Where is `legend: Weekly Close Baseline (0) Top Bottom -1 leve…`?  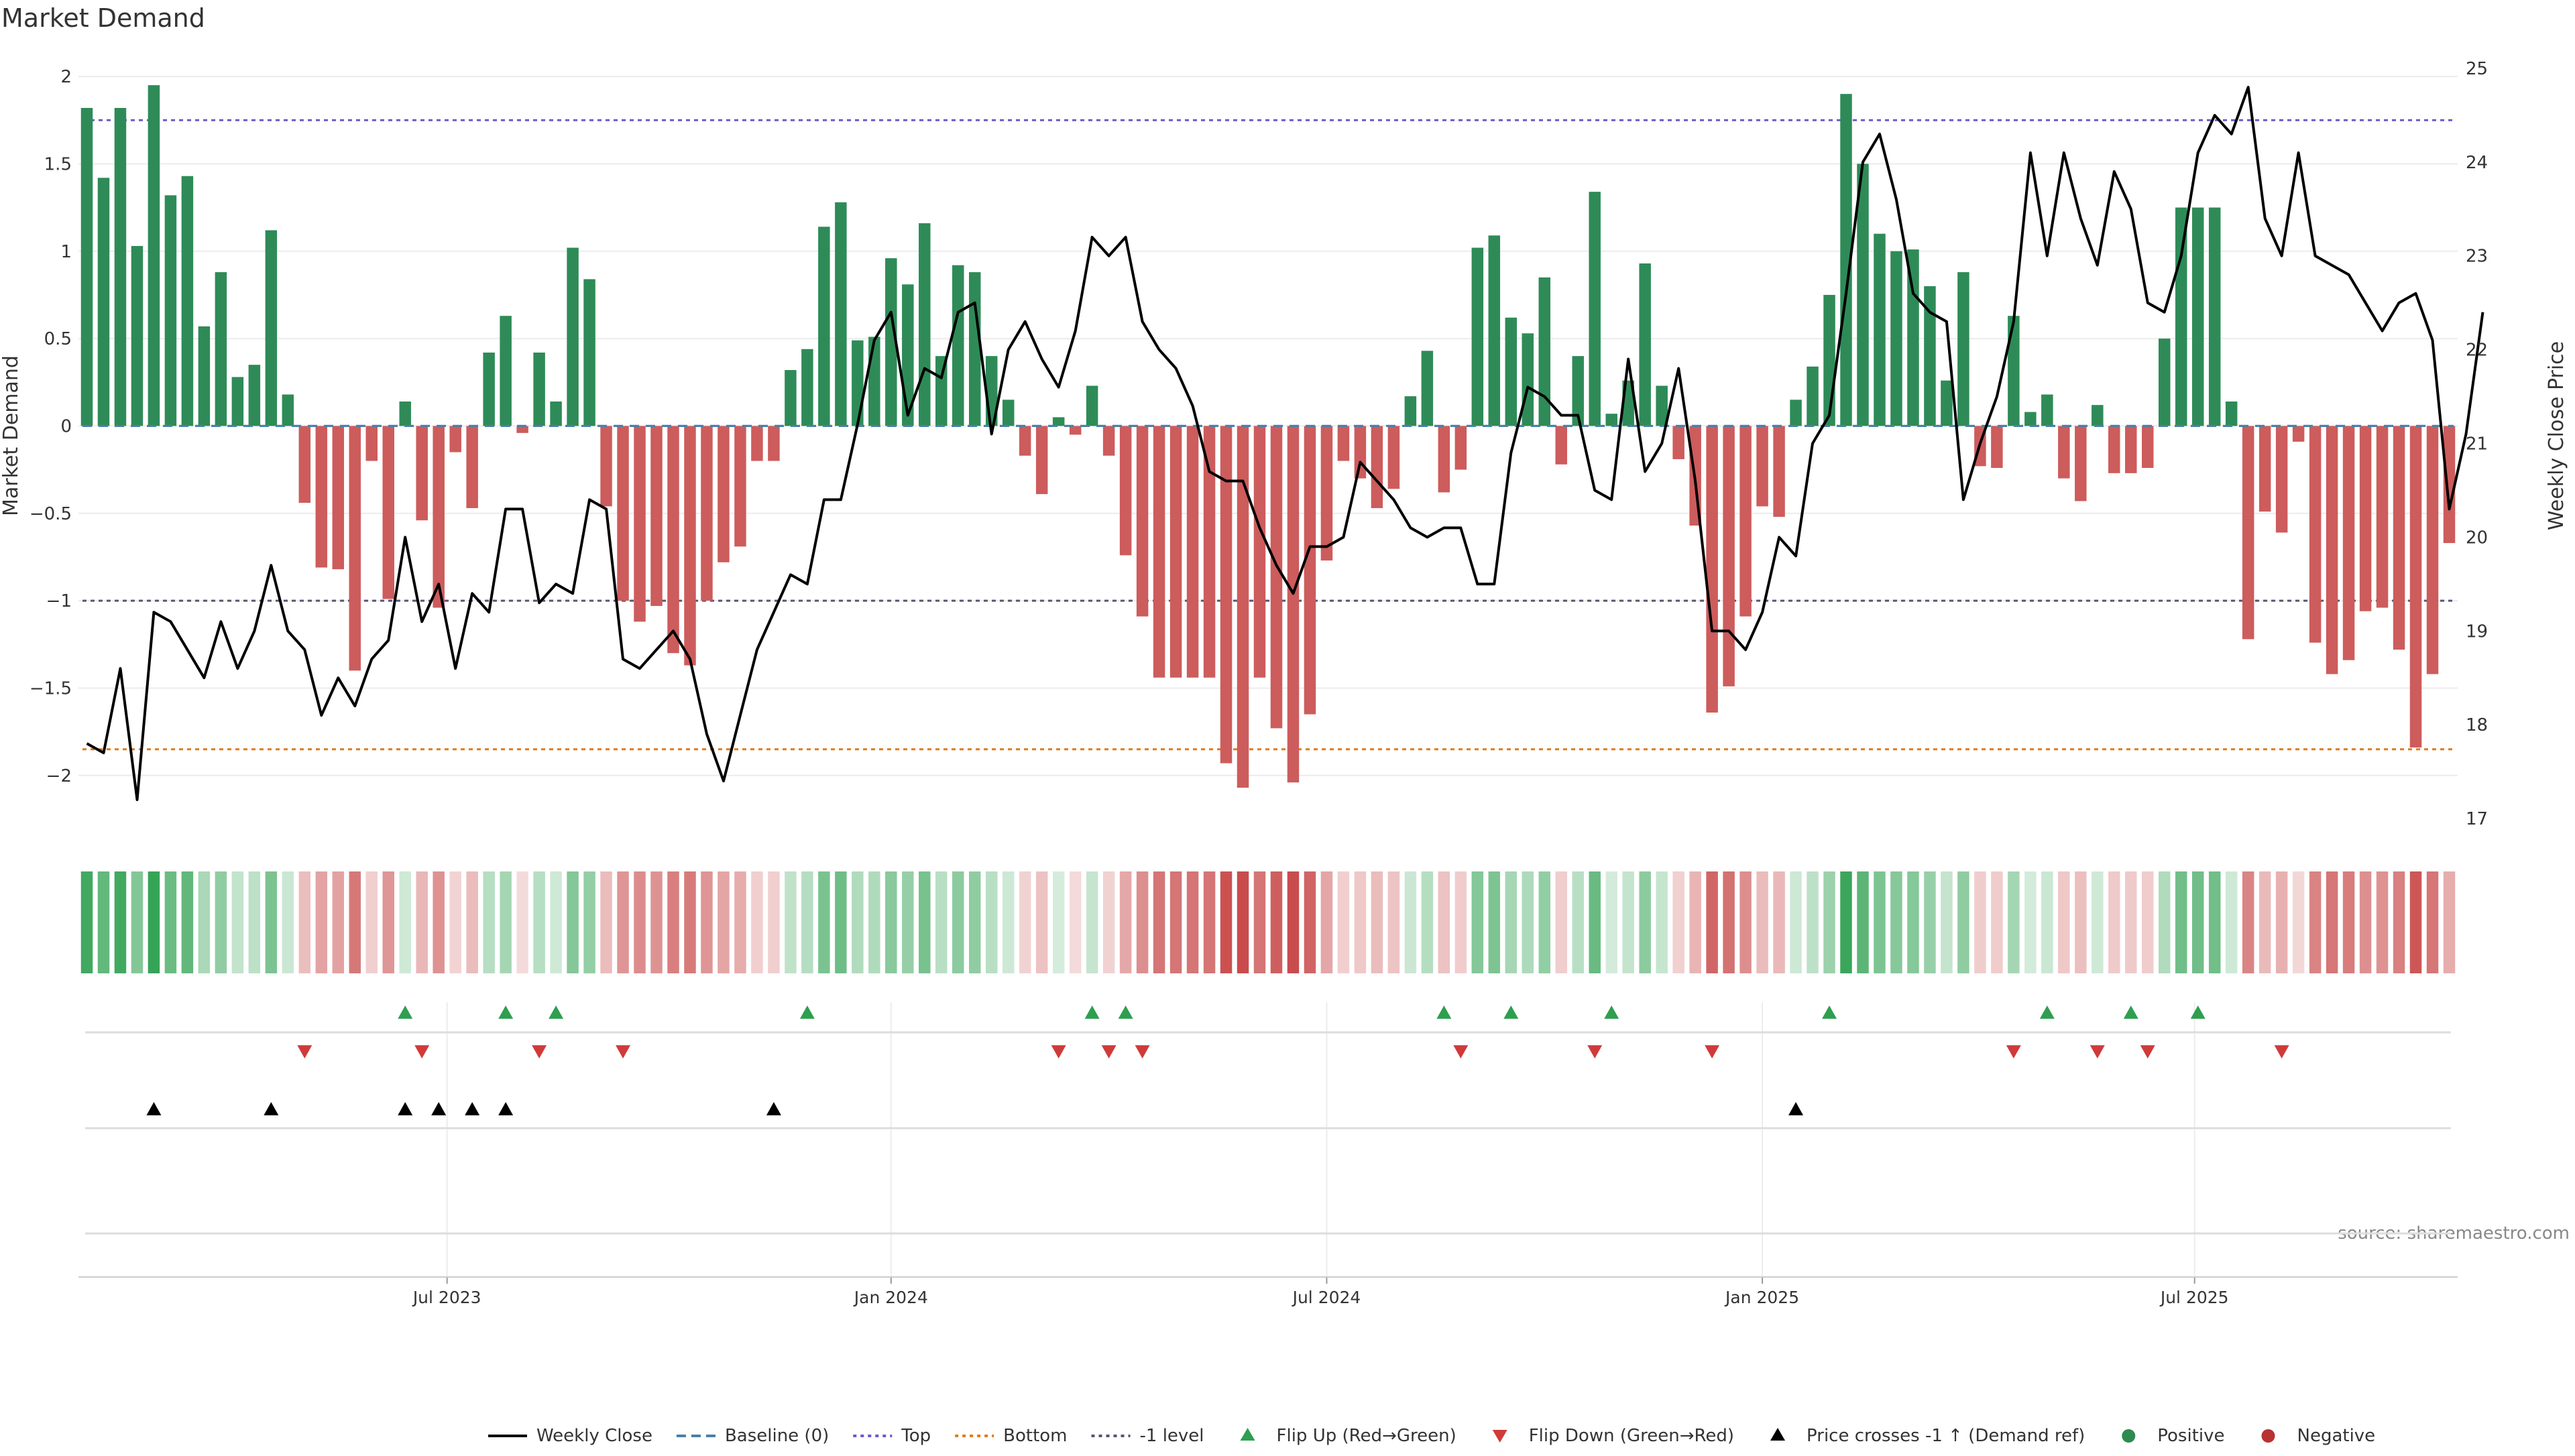
legend: Weekly Close Baseline (0) Top Bottom -1 leve… is located at coordinates (1432, 1436).